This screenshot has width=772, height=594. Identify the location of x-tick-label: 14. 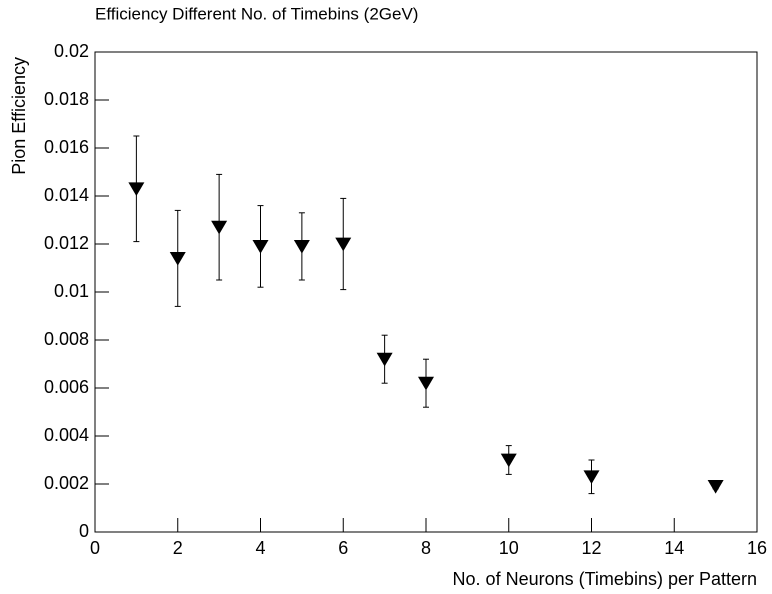
(674, 548).